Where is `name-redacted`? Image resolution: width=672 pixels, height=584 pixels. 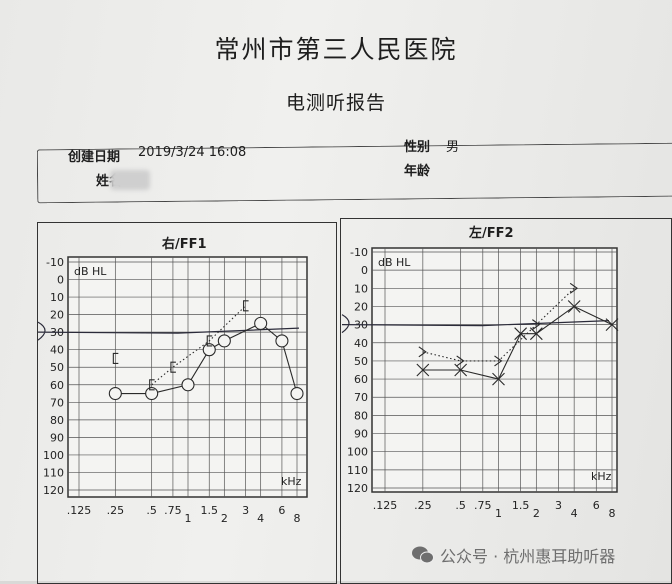 name-redacted is located at coordinates (130, 180).